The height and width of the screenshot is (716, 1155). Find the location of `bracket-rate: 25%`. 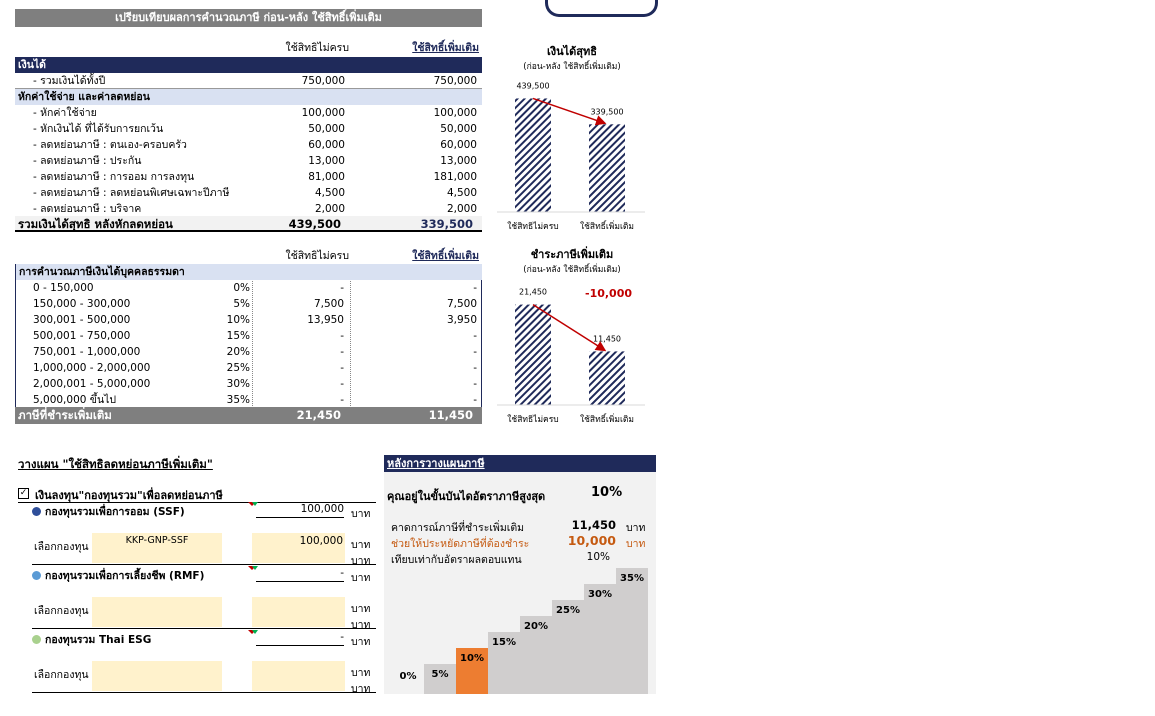

bracket-rate: 25% is located at coordinates (238, 368).